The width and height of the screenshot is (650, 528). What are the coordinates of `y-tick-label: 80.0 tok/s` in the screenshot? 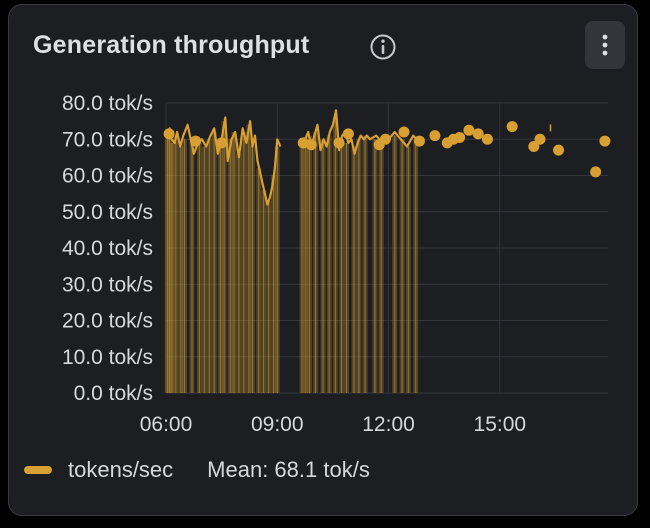 It's located at (107, 103).